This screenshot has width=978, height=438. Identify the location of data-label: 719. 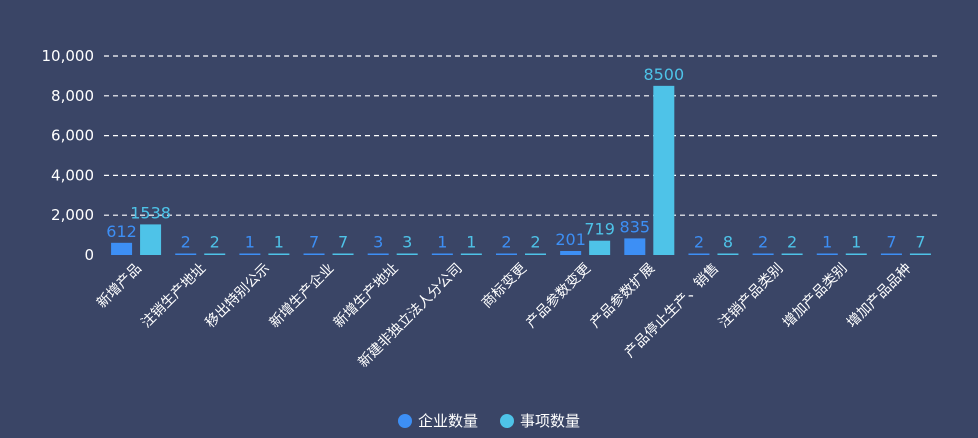
(599, 229).